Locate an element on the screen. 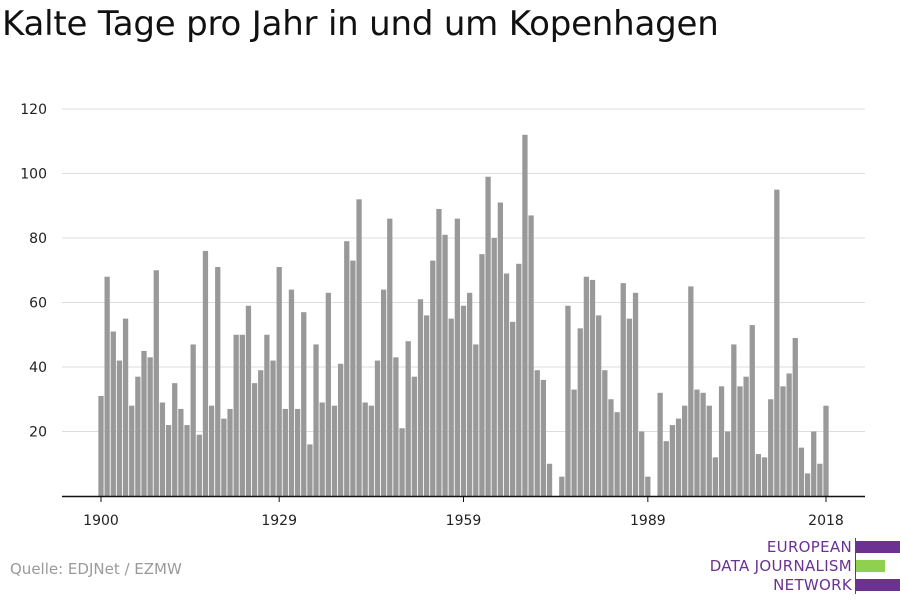  bar-1994 is located at coordinates (678, 457).